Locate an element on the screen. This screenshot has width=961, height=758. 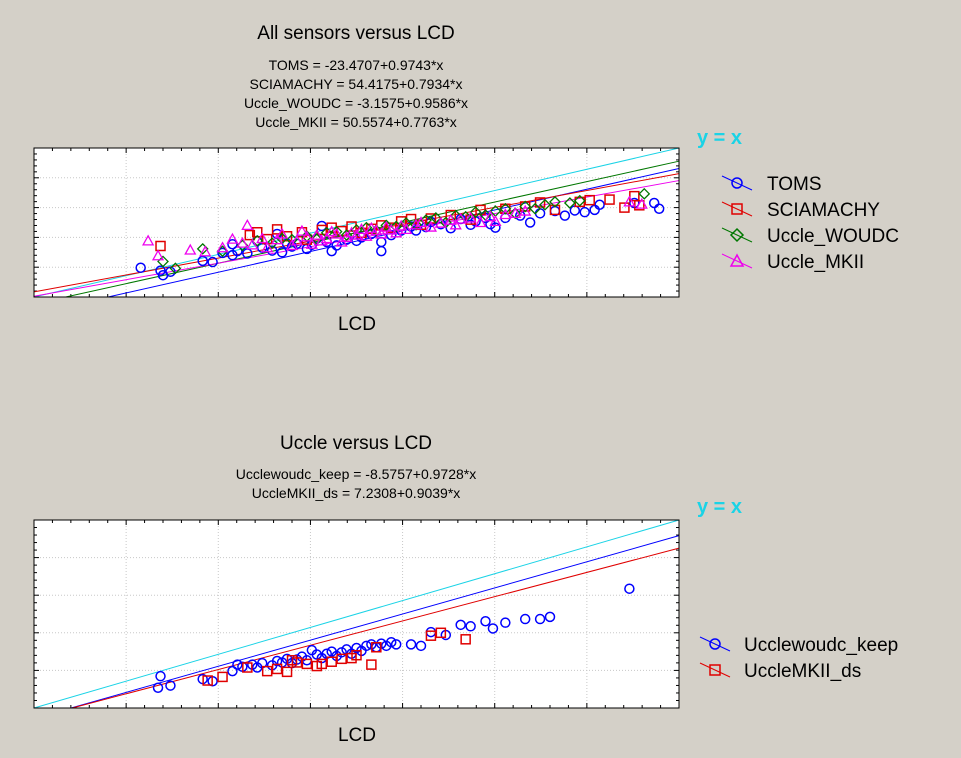
square-marker-icon is located at coordinates (715, 670).